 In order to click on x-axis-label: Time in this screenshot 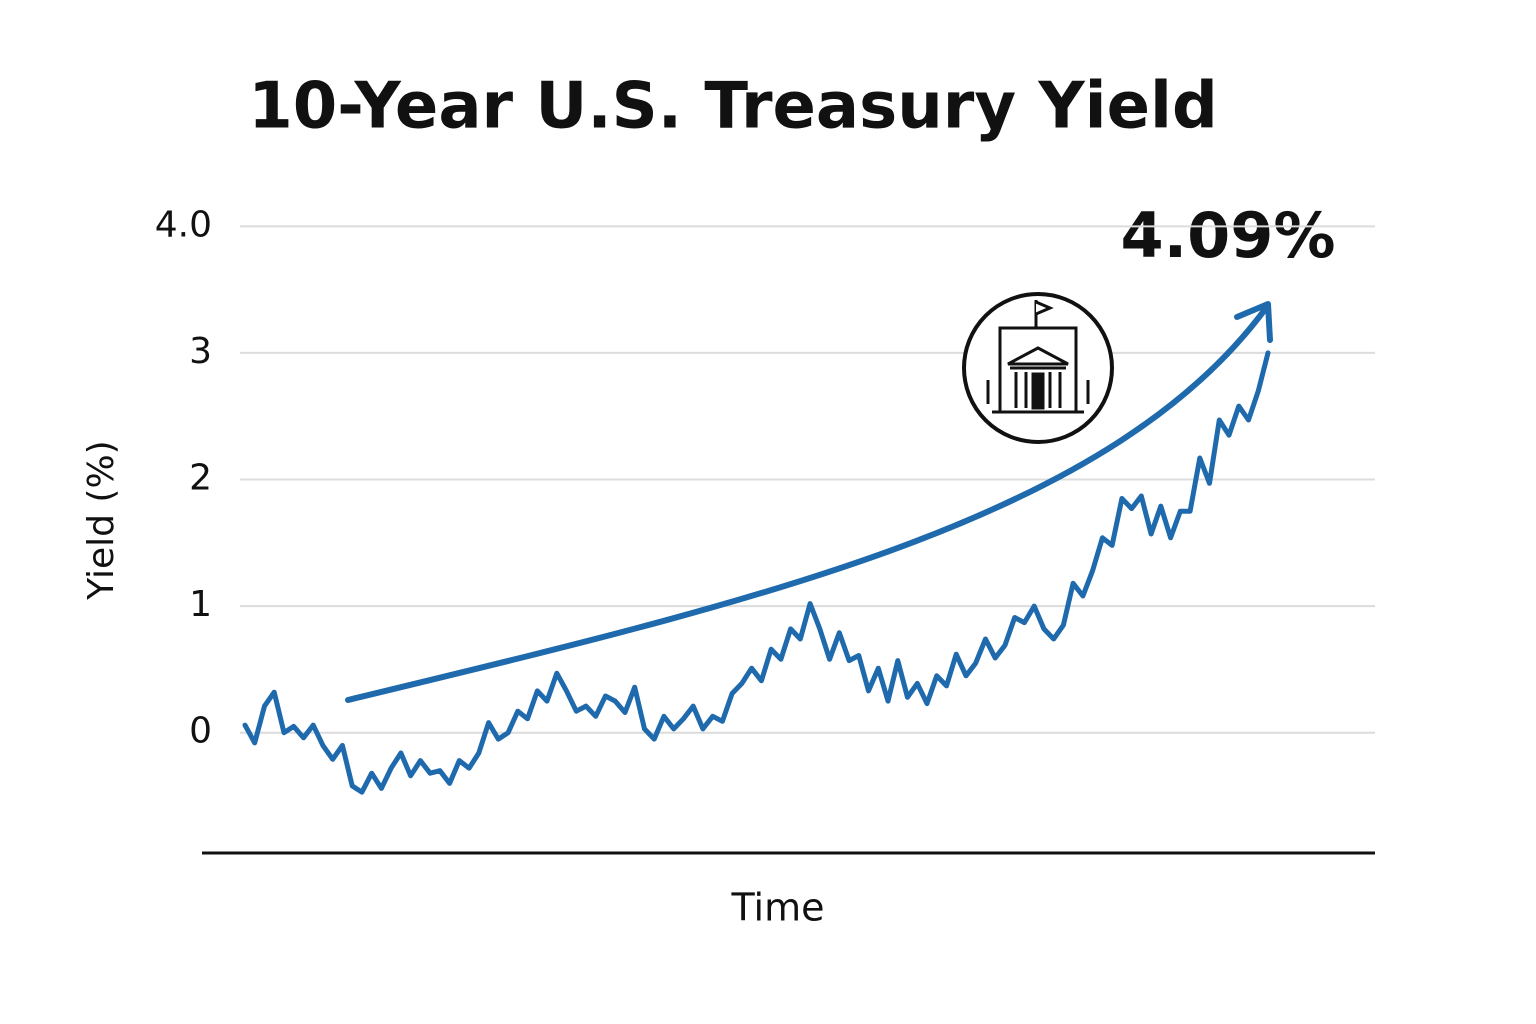, I will do `click(778, 908)`.